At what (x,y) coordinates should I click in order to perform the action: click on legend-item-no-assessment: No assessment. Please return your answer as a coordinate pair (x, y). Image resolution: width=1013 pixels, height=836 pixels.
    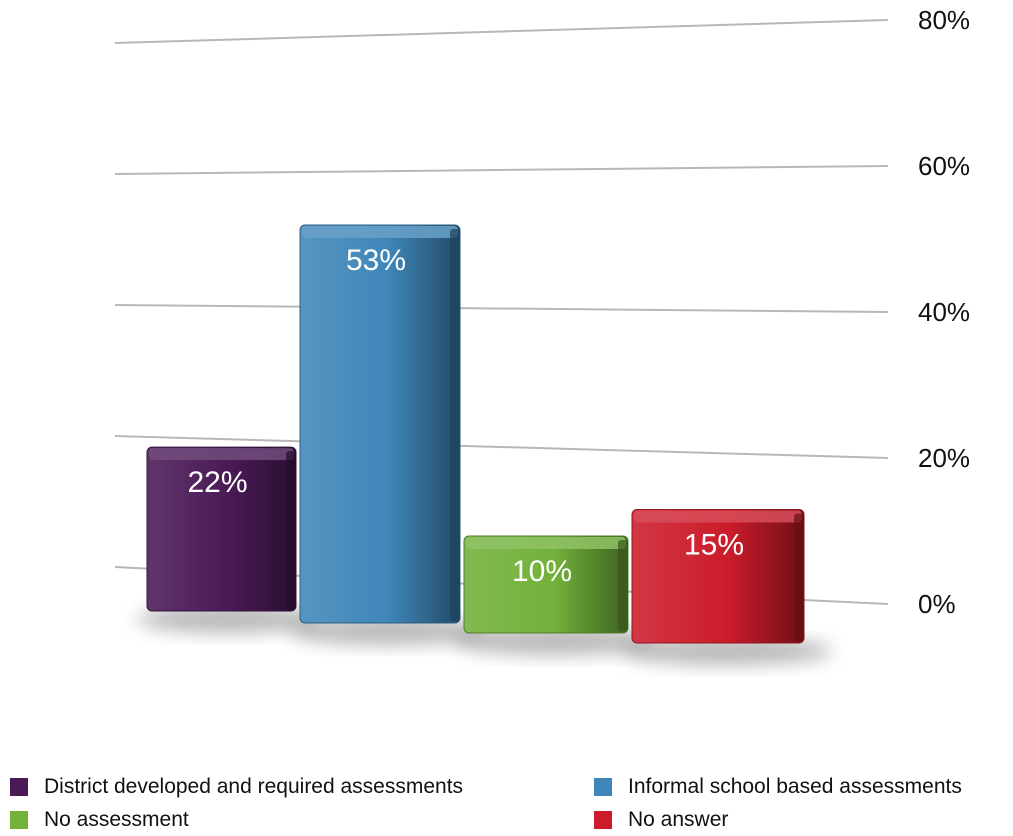
    Looking at the image, I should click on (99, 820).